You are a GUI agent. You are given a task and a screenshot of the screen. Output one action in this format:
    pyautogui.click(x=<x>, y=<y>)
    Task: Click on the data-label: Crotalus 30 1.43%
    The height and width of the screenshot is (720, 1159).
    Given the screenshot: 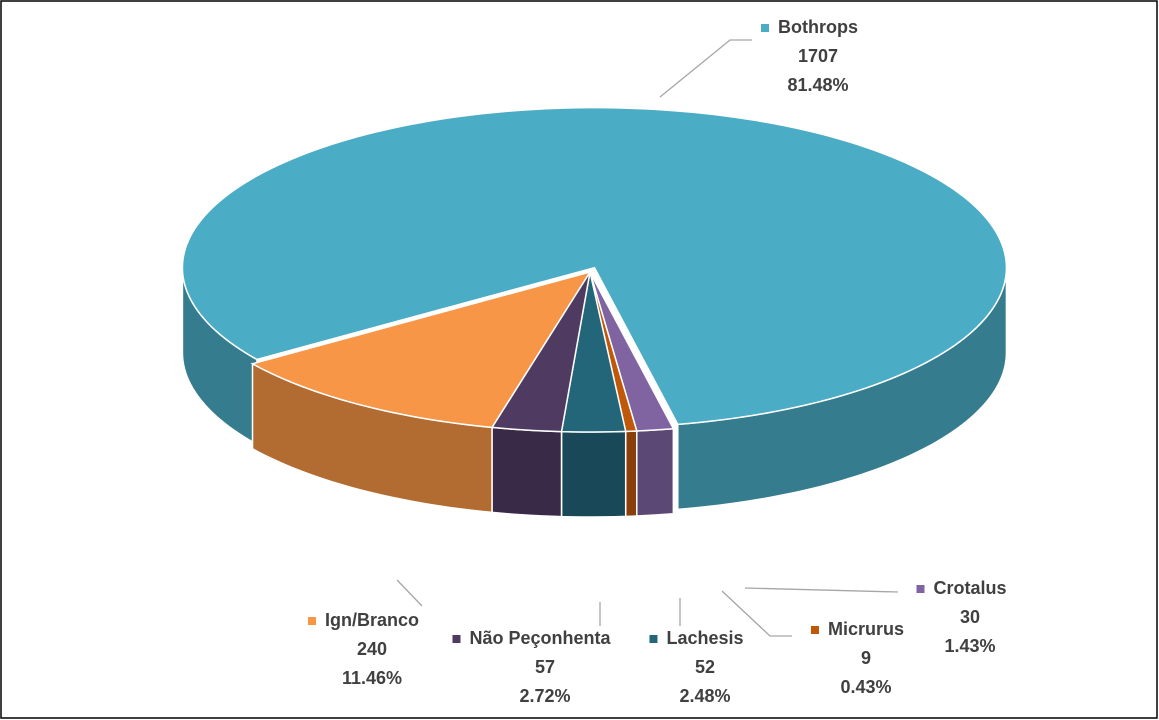 What is the action you would take?
    pyautogui.click(x=961, y=617)
    